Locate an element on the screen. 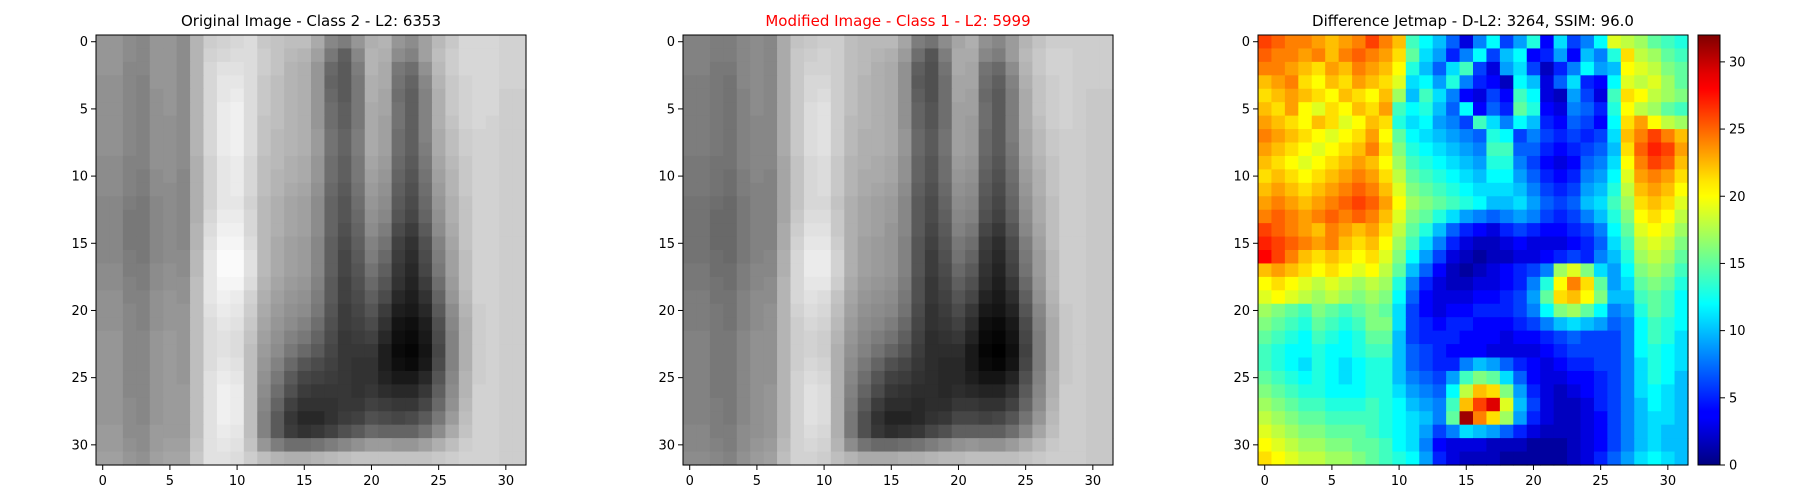  colorbar-tick-label: 10 is located at coordinates (1737, 331).